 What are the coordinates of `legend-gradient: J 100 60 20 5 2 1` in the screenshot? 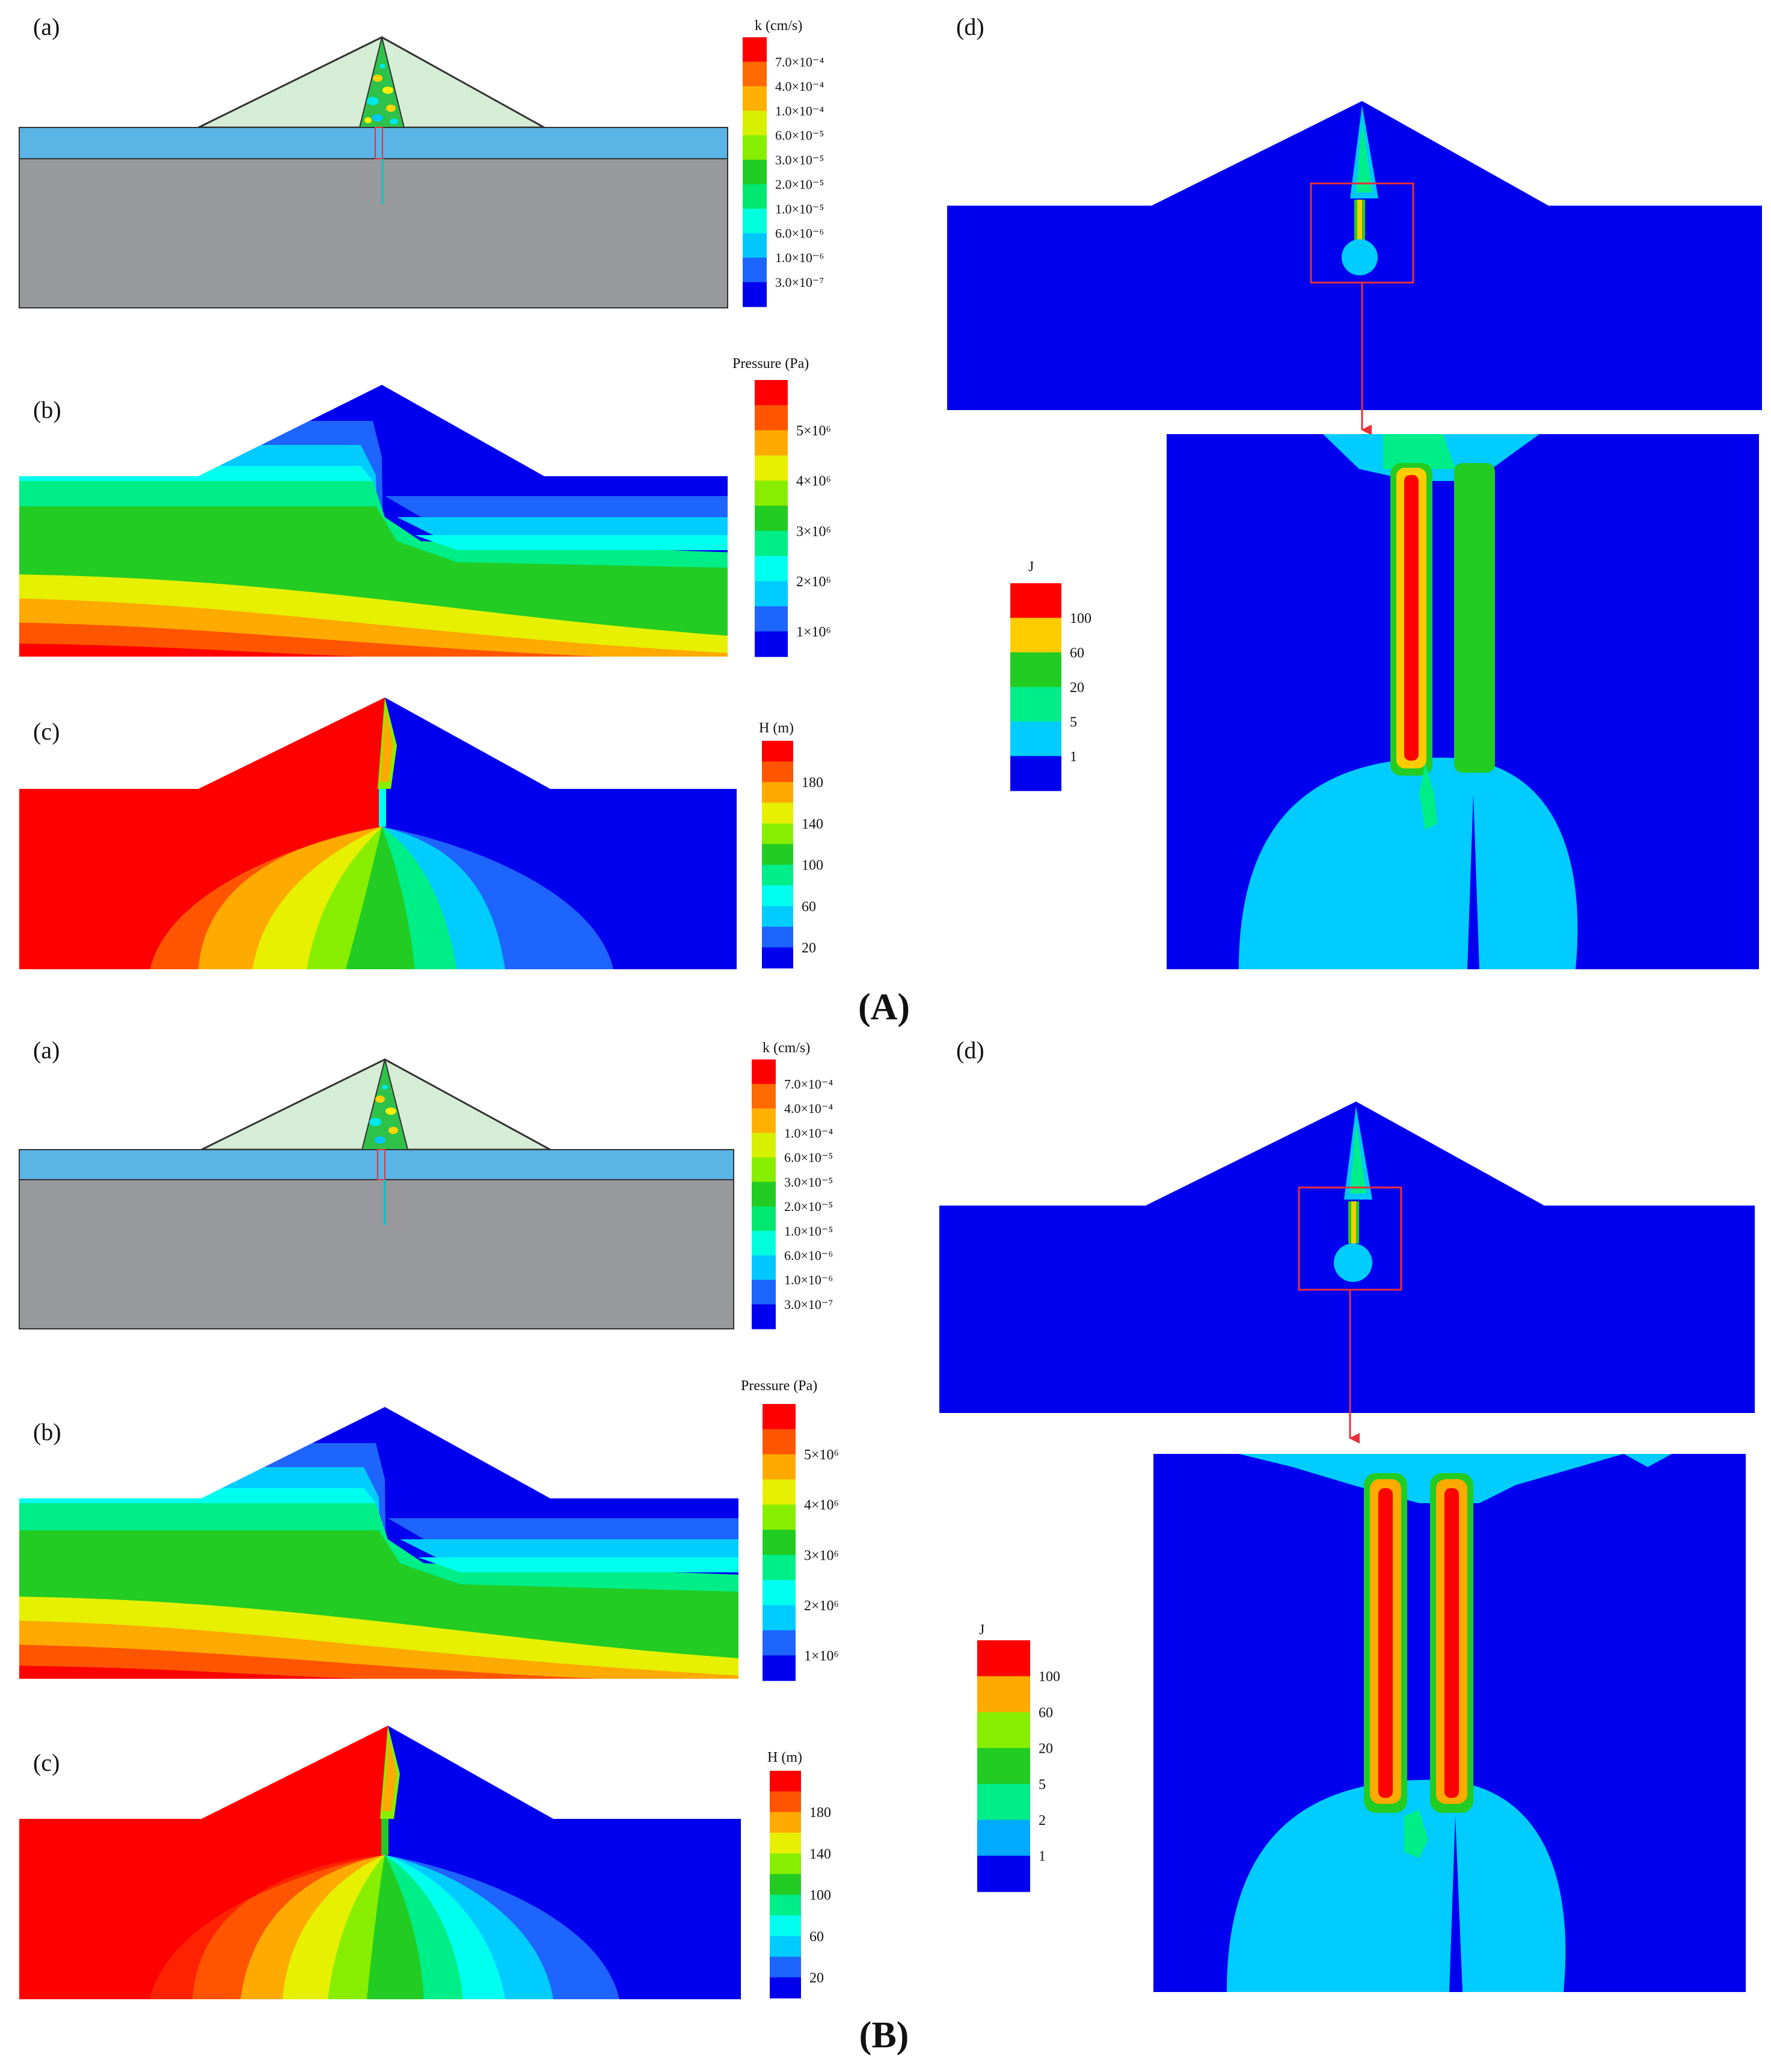 It's located at (1018, 1757).